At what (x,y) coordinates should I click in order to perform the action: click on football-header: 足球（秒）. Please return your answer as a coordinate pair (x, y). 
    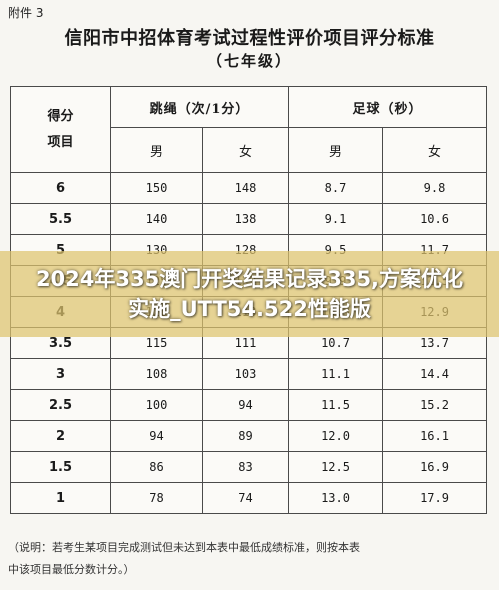
    Looking at the image, I should click on (388, 107).